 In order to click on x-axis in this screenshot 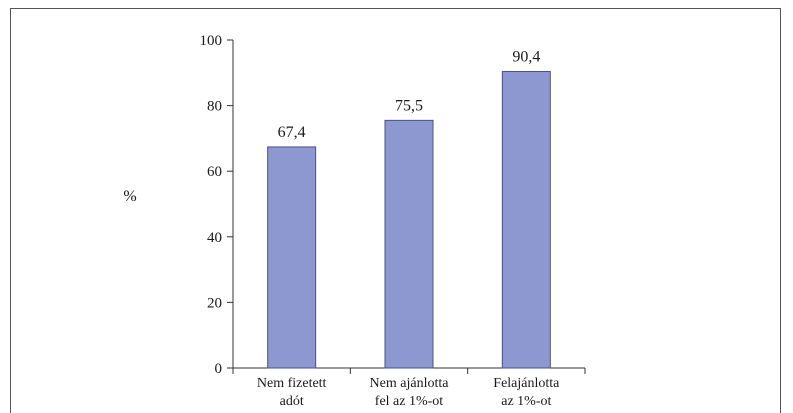, I will do `click(409, 370)`.